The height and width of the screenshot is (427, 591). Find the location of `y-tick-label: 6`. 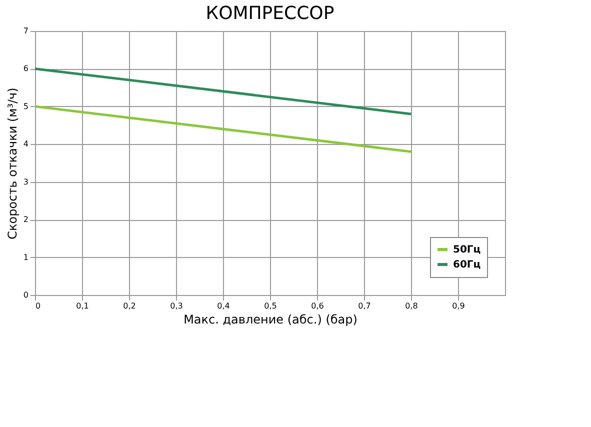

y-tick-label: 6 is located at coordinates (25, 69).